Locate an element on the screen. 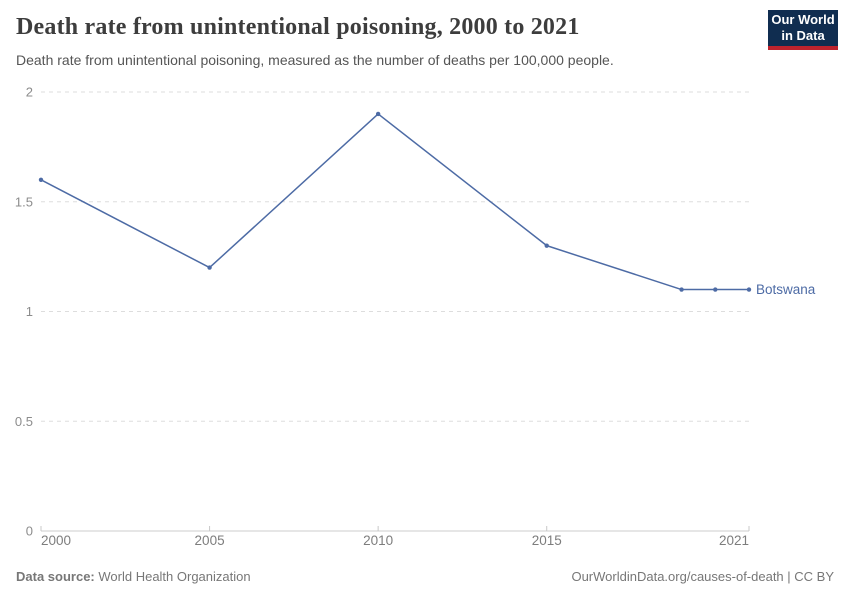 The height and width of the screenshot is (600, 850). x-tick-label: 2005 is located at coordinates (210, 540).